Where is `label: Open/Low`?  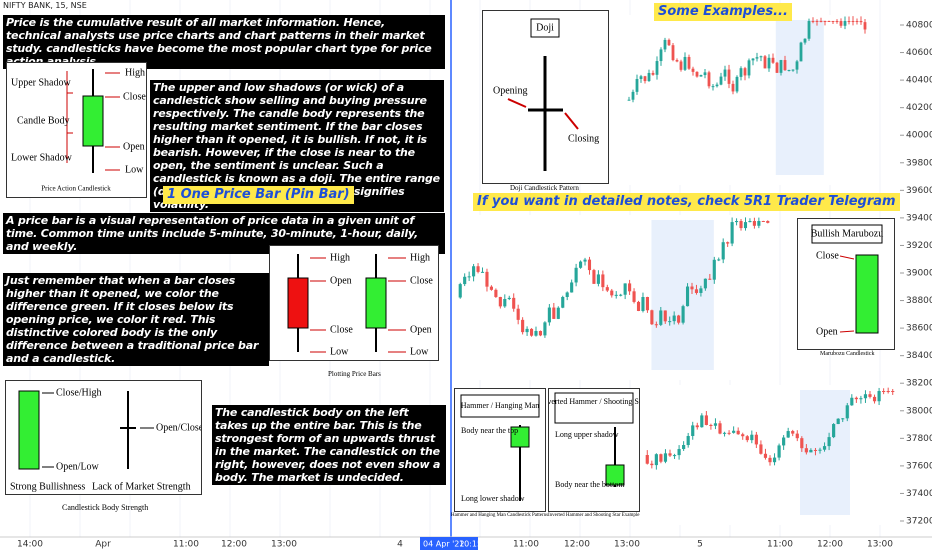 label: Open/Low is located at coordinates (78, 466).